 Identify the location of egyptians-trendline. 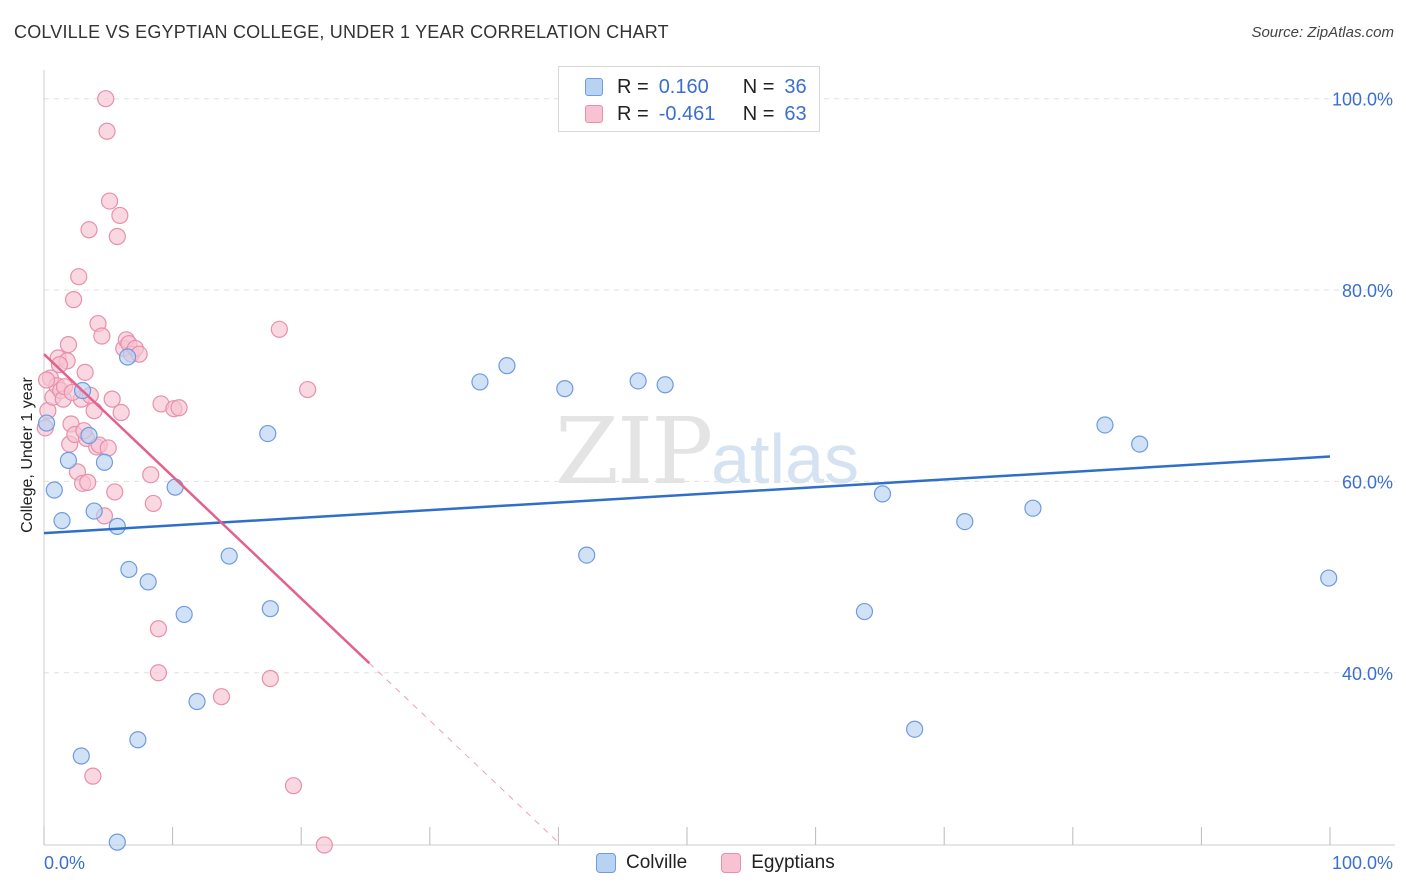
(207, 509).